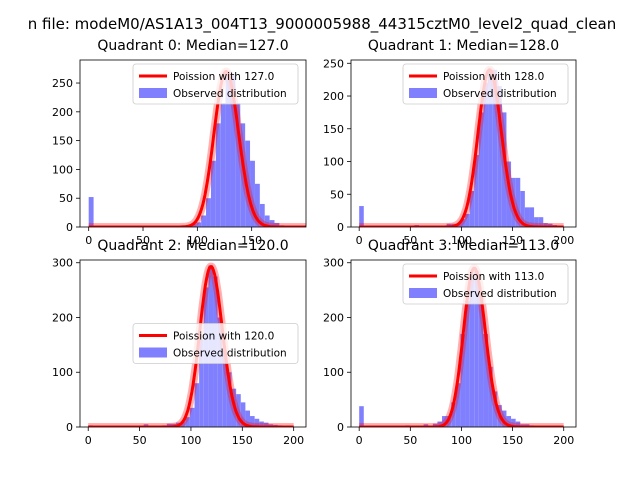  I want to click on y-tick-label: 50, so click(337, 194).